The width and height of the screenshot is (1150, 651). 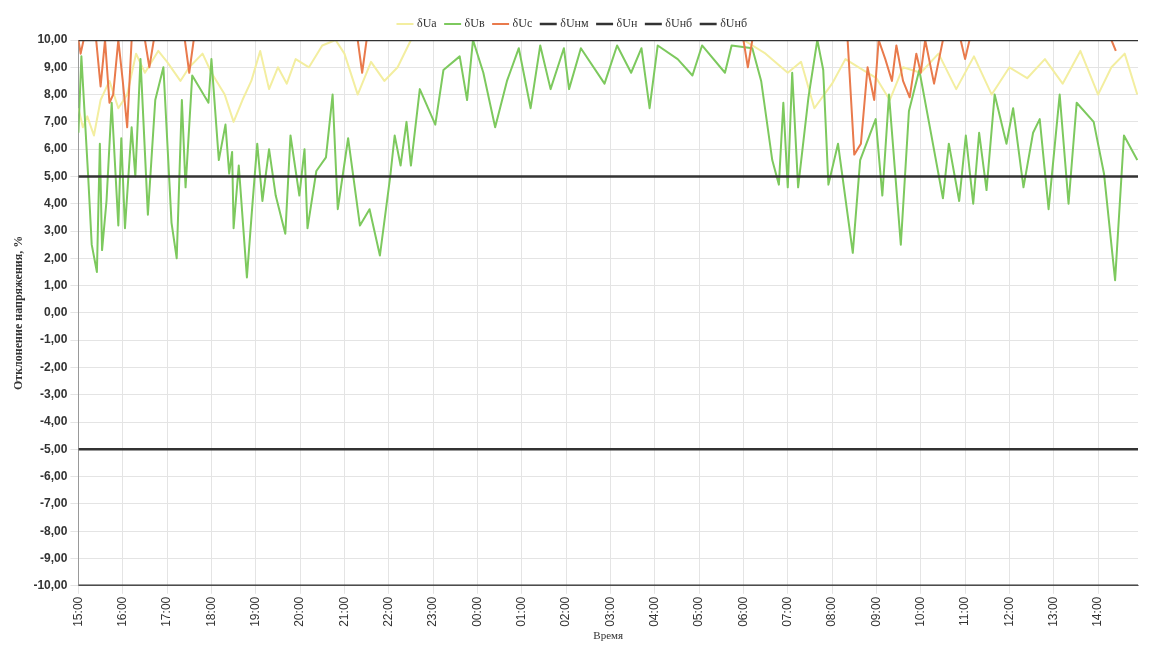 I want to click on y-tick-label: 10,00, so click(x=52, y=39).